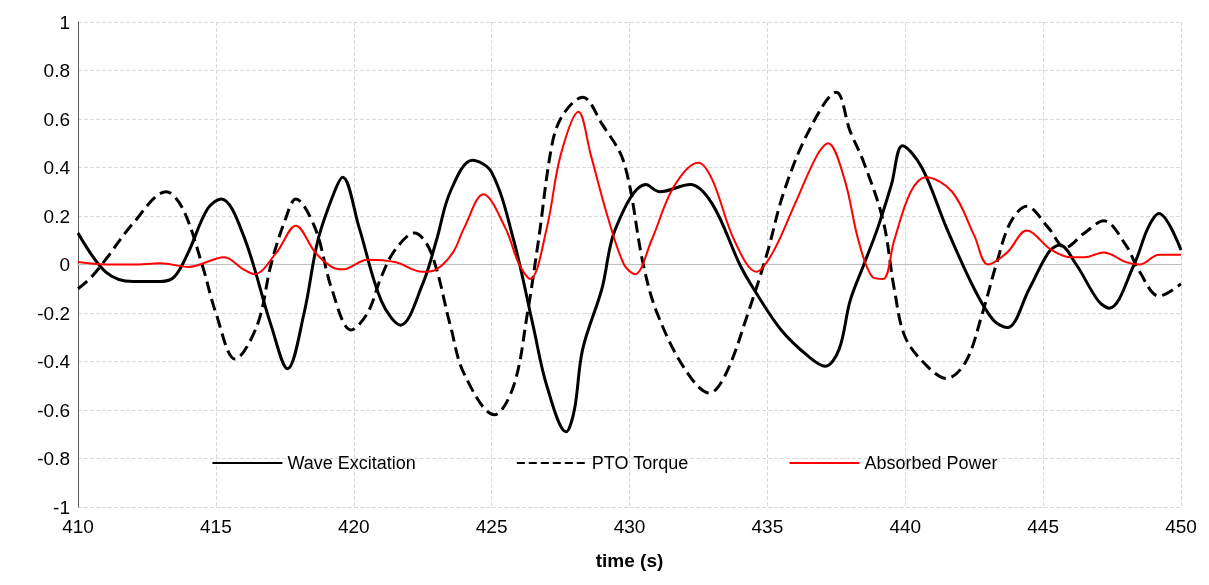 The image size is (1209, 585). What do you see at coordinates (905, 526) in the screenshot?
I see `x-tick-label: 440` at bounding box center [905, 526].